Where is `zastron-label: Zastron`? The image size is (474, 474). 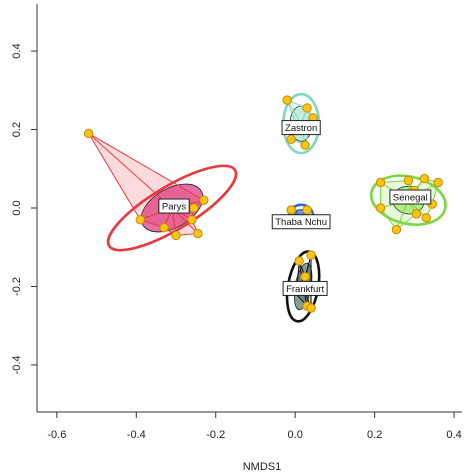
zastron-label: Zastron is located at coordinates (301, 128).